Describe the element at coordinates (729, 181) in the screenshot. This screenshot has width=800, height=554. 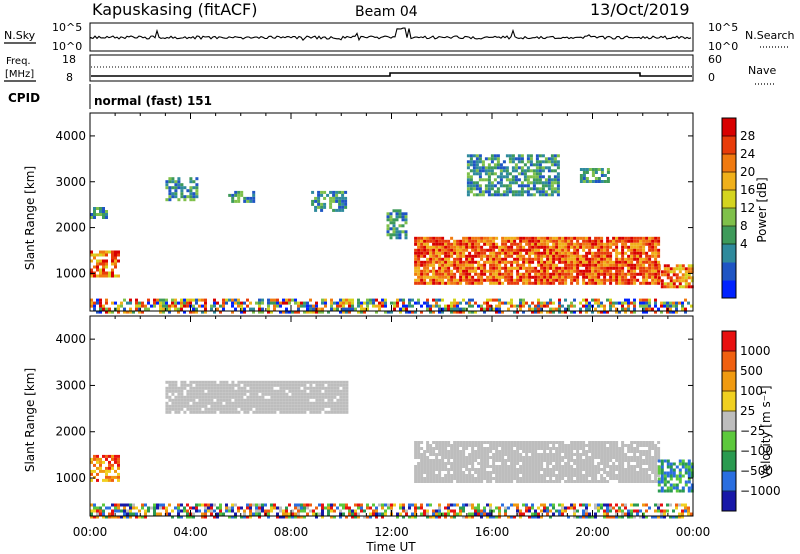
I see `colorbar-segment` at that location.